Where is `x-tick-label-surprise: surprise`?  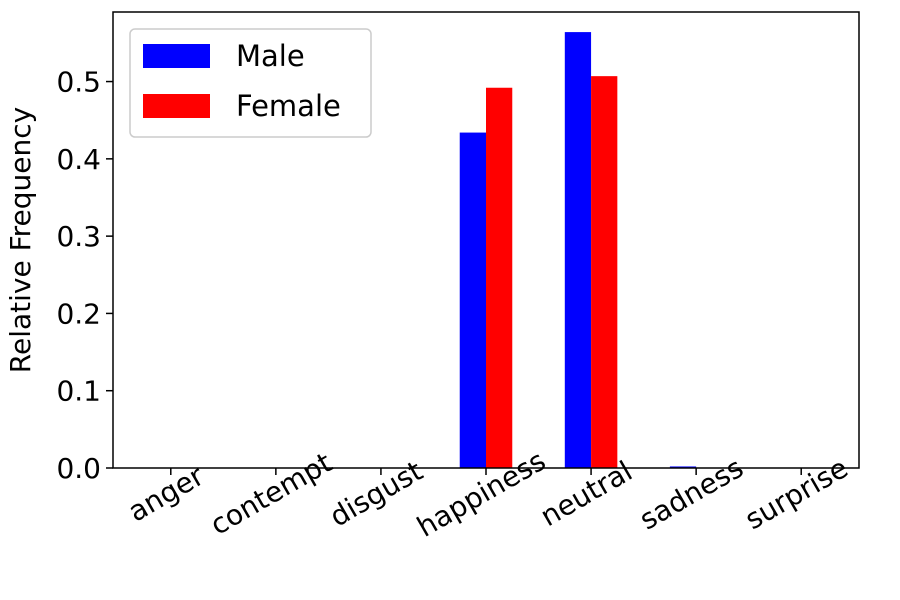
x-tick-label-surprise: surprise is located at coordinates (796, 493).